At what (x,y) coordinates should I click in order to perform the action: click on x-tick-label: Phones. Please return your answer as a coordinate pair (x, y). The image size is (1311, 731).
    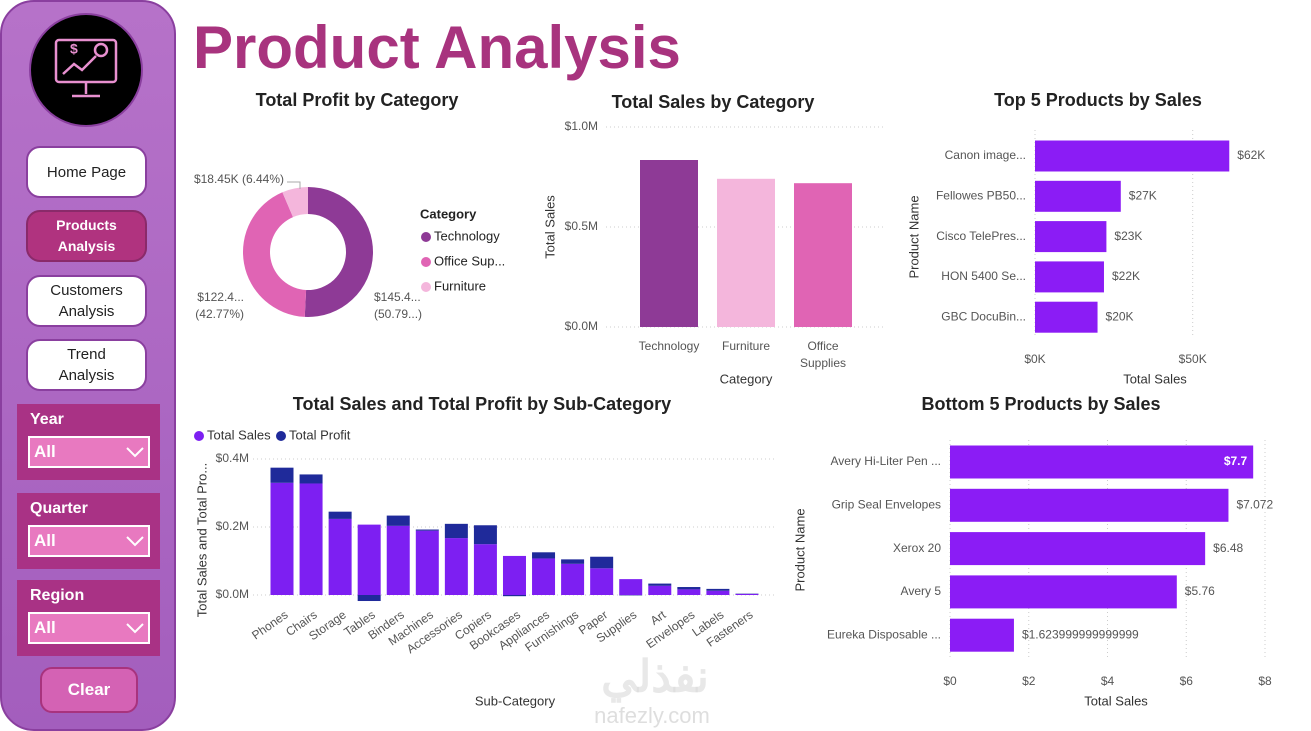
    Looking at the image, I should click on (269, 625).